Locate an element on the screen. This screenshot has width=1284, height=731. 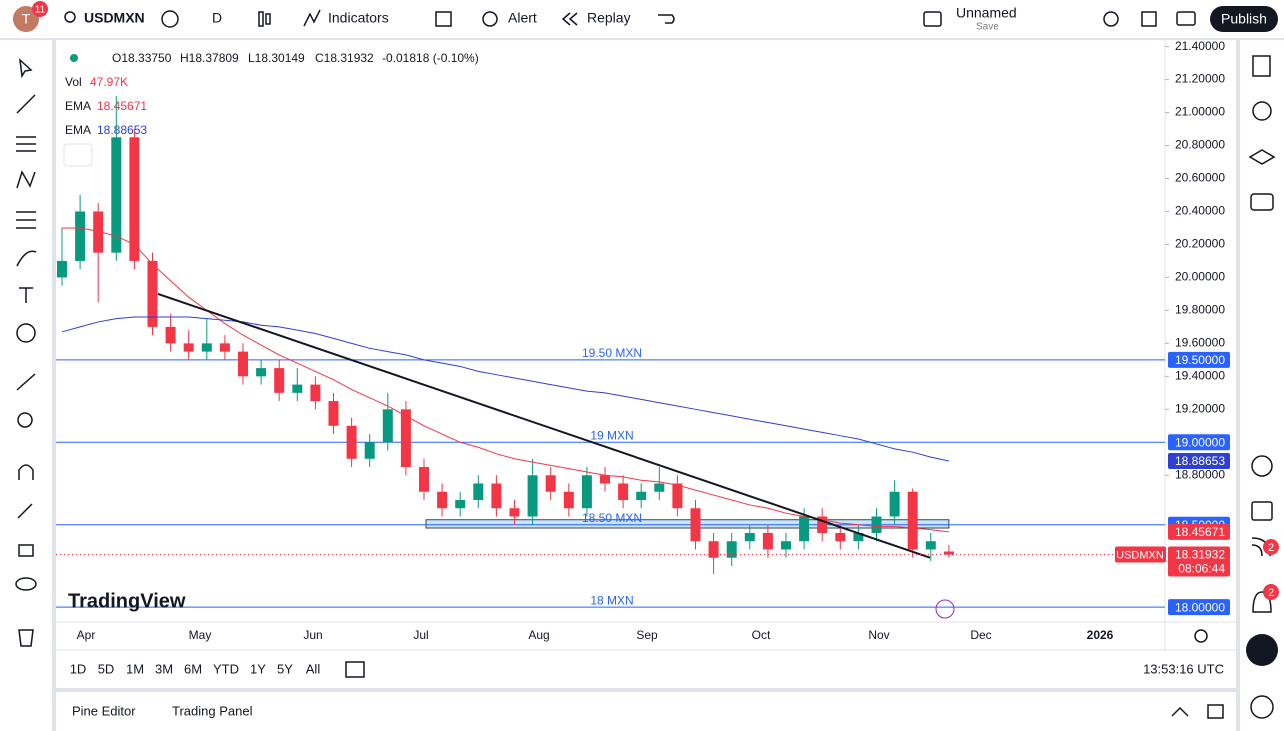
zone is located at coordinates (687, 524).